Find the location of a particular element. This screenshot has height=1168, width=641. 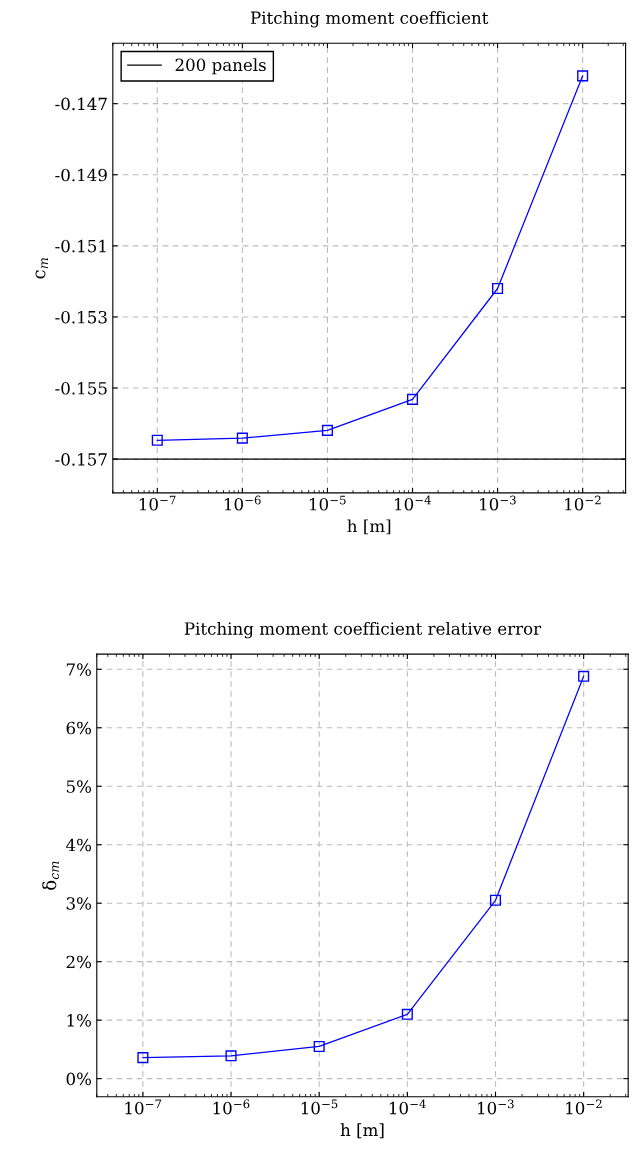

y-tick-label: -0.153 is located at coordinates (81, 317).